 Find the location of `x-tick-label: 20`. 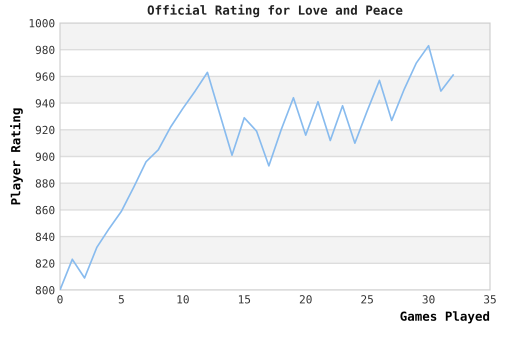

x-tick-label: 20 is located at coordinates (306, 299).